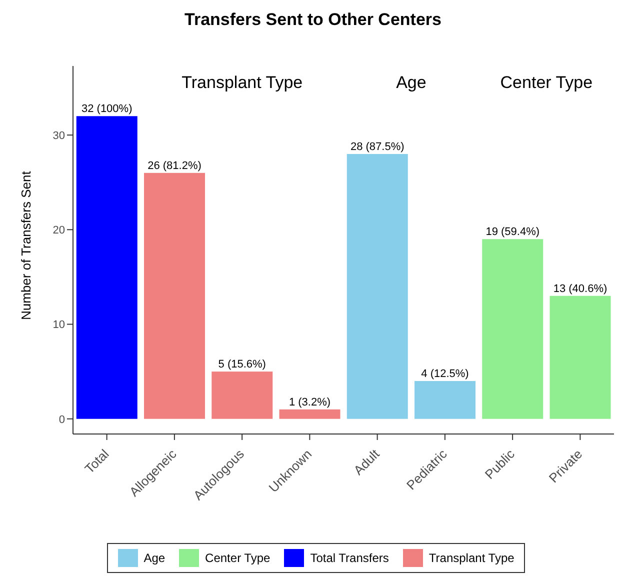  Describe the element at coordinates (580, 288) in the screenshot. I see `data-label: 13 (40.6%)` at that location.